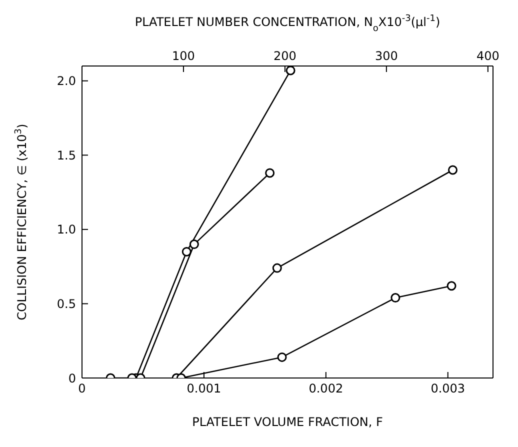 This screenshot has width=518, height=447. Describe the element at coordinates (82, 389) in the screenshot. I see `x-tick-label: 0` at that location.